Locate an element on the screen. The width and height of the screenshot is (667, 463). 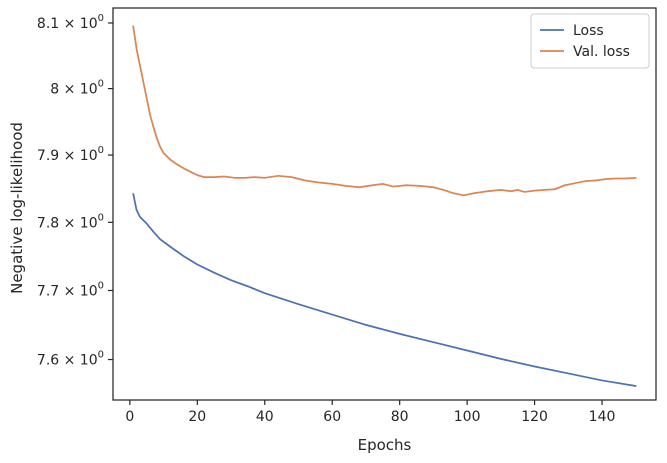
x-tick-label: 40 is located at coordinates (265, 417).